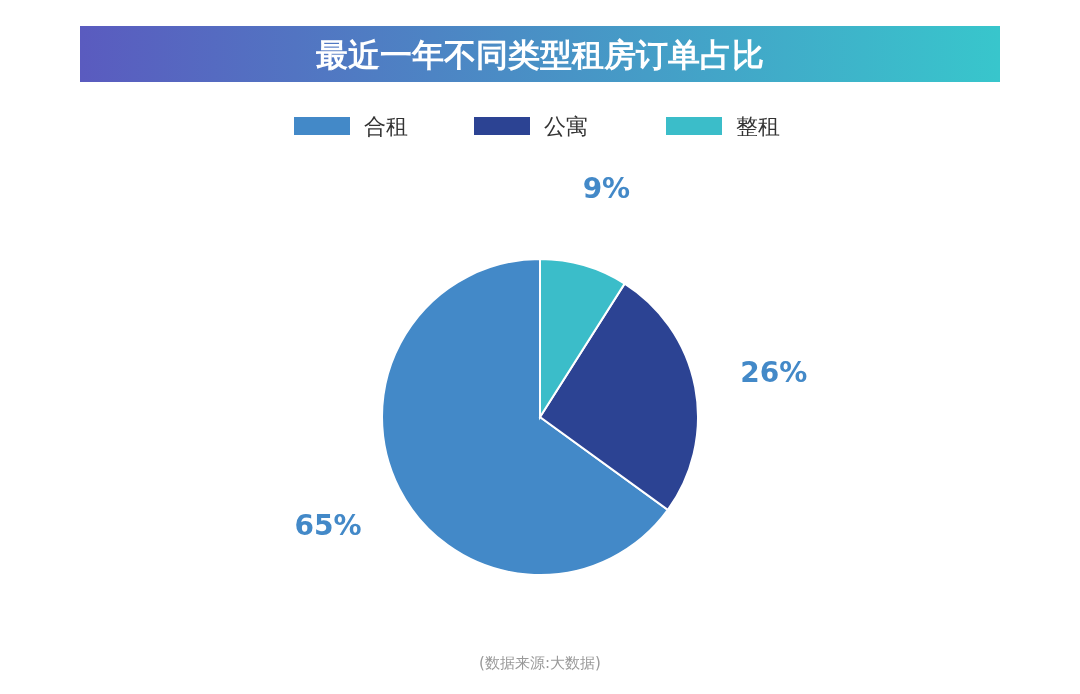 The width and height of the screenshot is (1080, 694). I want to click on text: (数据来源:大数据), so click(540, 663).